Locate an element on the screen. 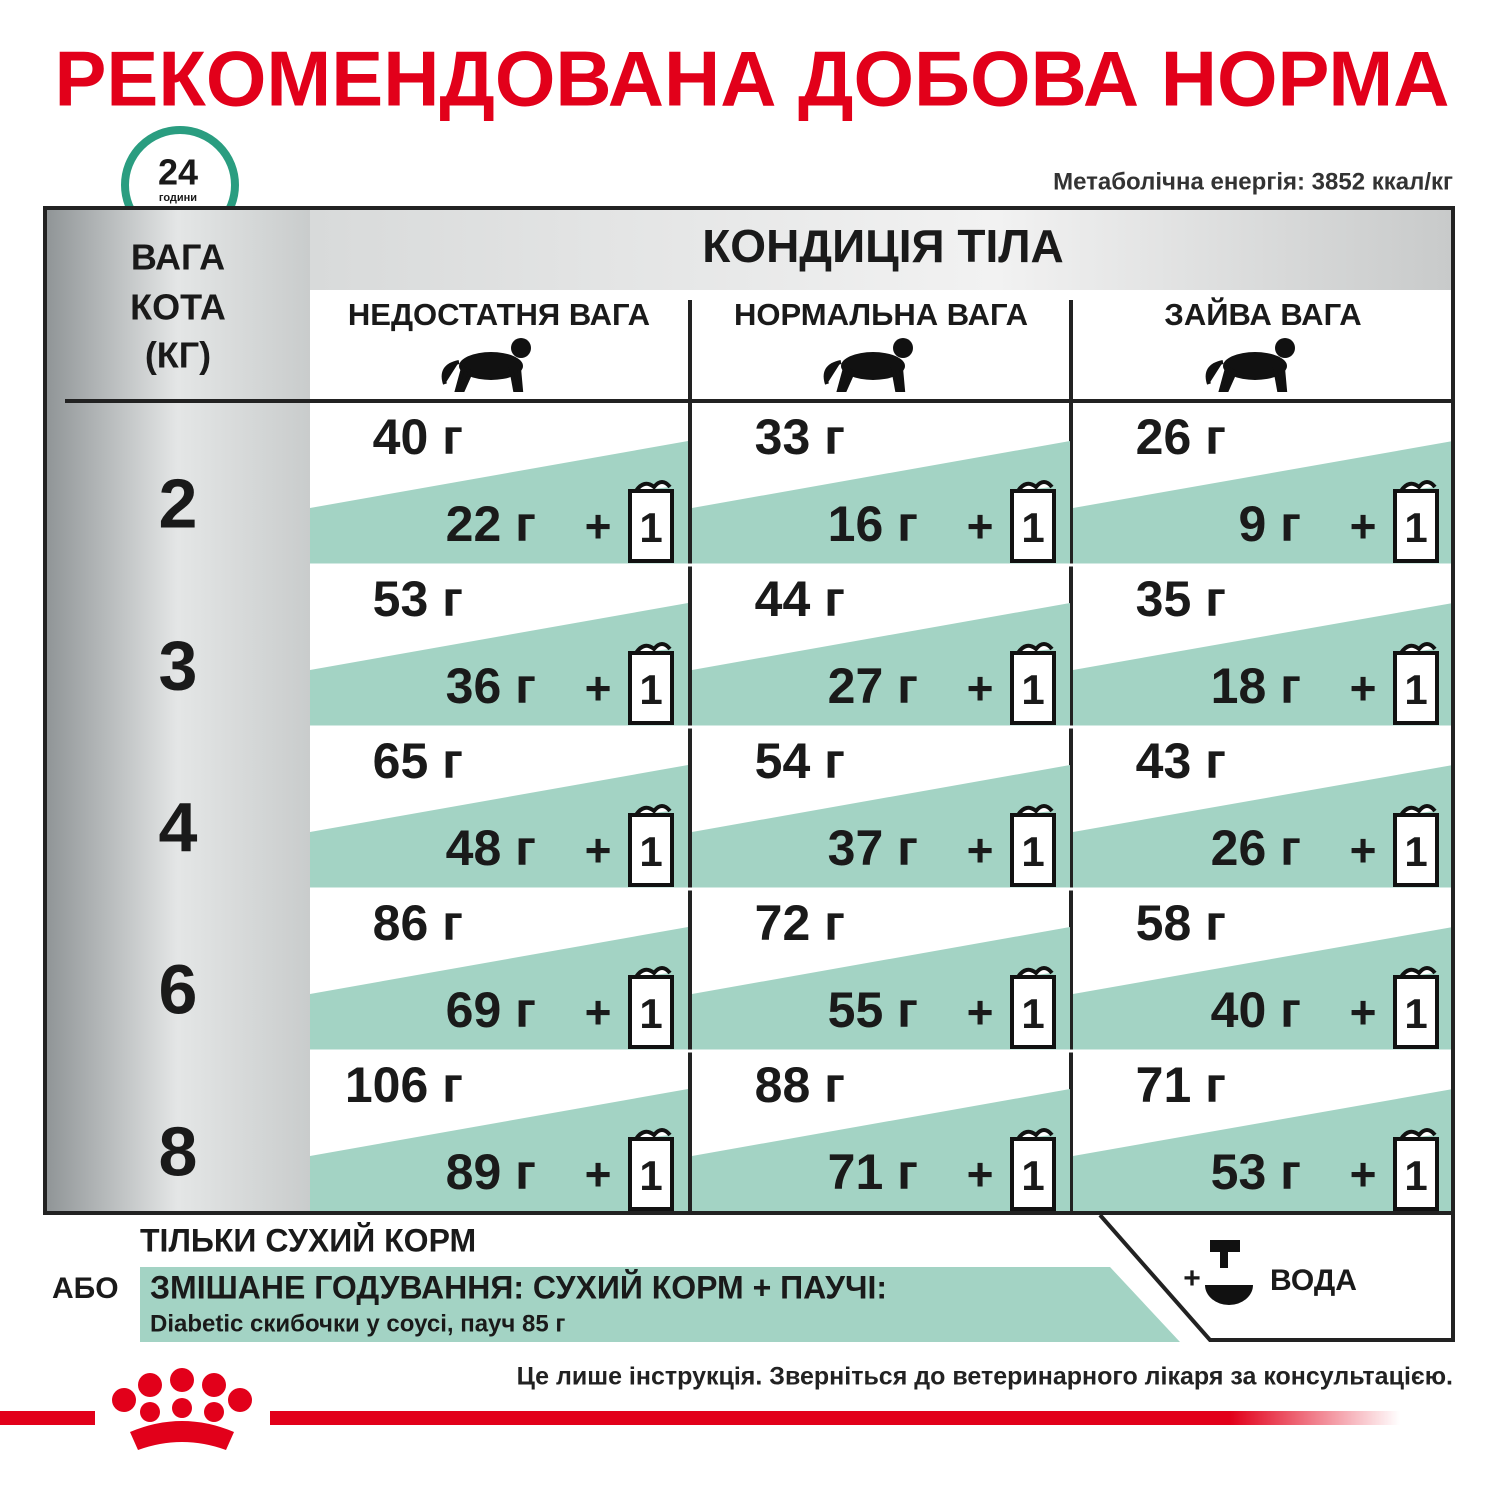 The width and height of the screenshot is (1500, 1500). cat-legs is located at coordinates (1246, 376).